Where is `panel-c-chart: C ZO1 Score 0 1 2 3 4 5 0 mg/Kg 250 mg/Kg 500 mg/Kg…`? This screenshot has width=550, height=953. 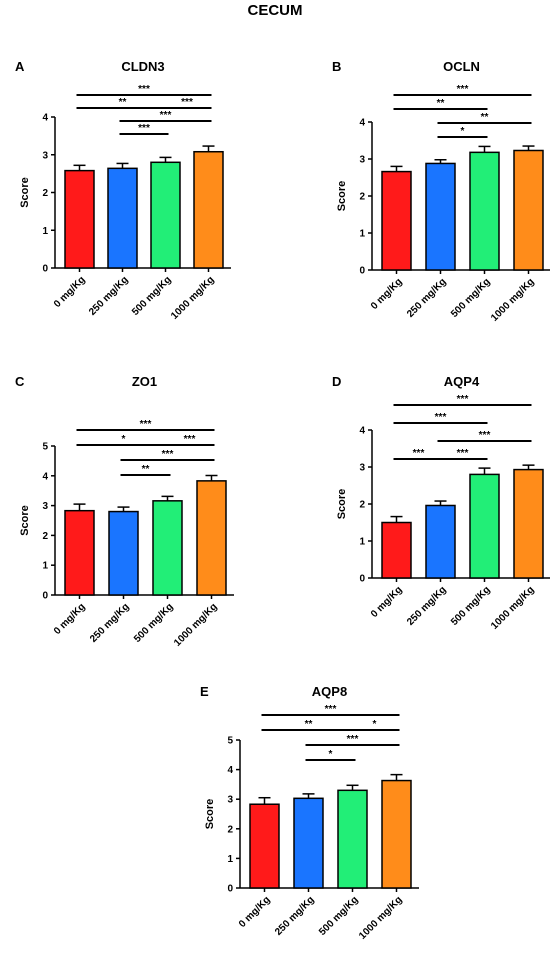
panel-c-chart: C ZO1 Score 0 1 2 3 4 5 0 mg/Kg 250 mg/Kg 500 mg/Kg… is located at coordinates (124, 511).